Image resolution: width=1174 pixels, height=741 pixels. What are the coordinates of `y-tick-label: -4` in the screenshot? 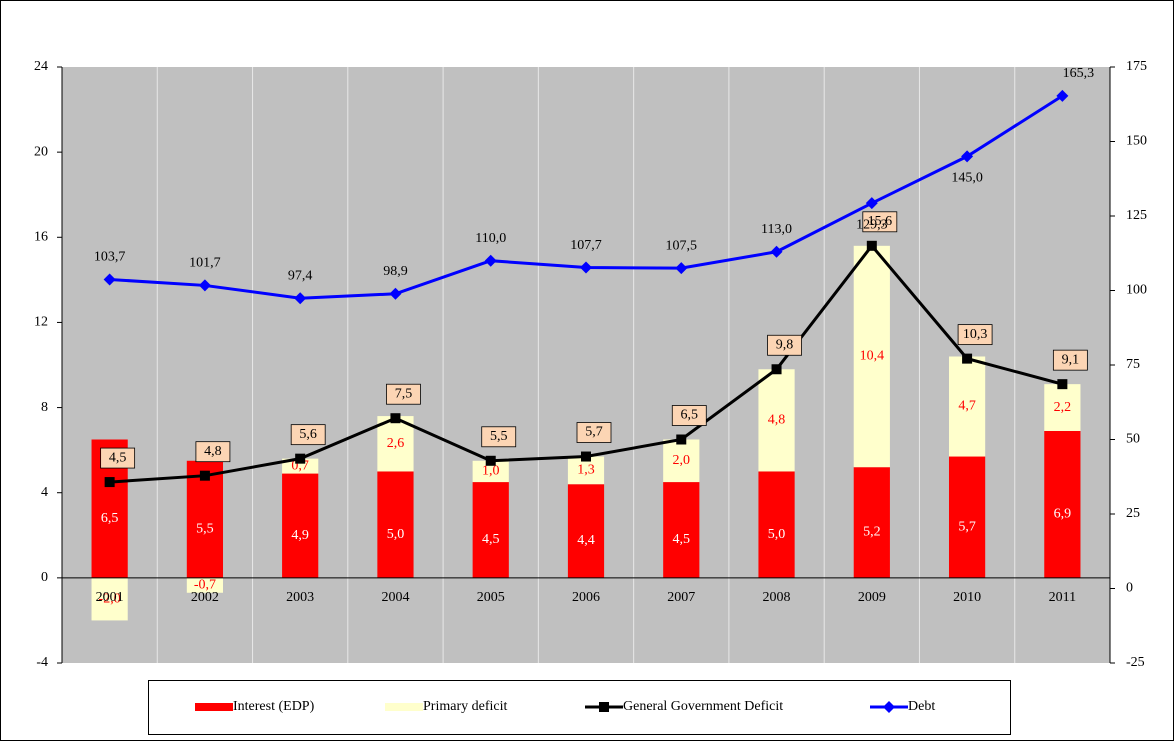 It's located at (42, 662).